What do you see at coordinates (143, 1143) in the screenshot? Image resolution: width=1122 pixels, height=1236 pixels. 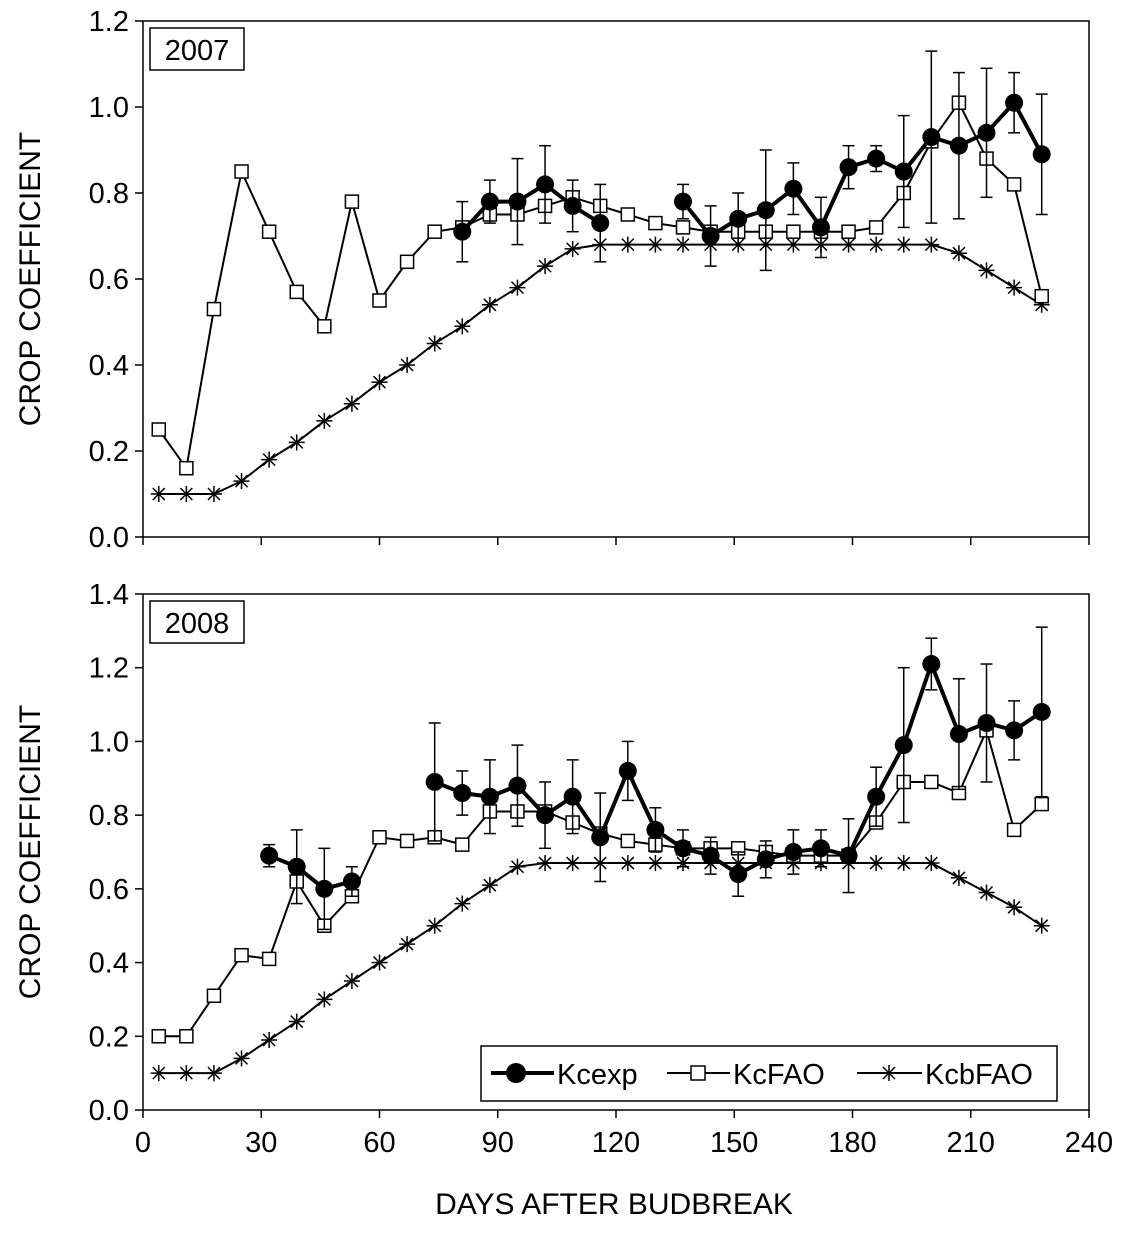 I see `x-tick-label: 0` at bounding box center [143, 1143].